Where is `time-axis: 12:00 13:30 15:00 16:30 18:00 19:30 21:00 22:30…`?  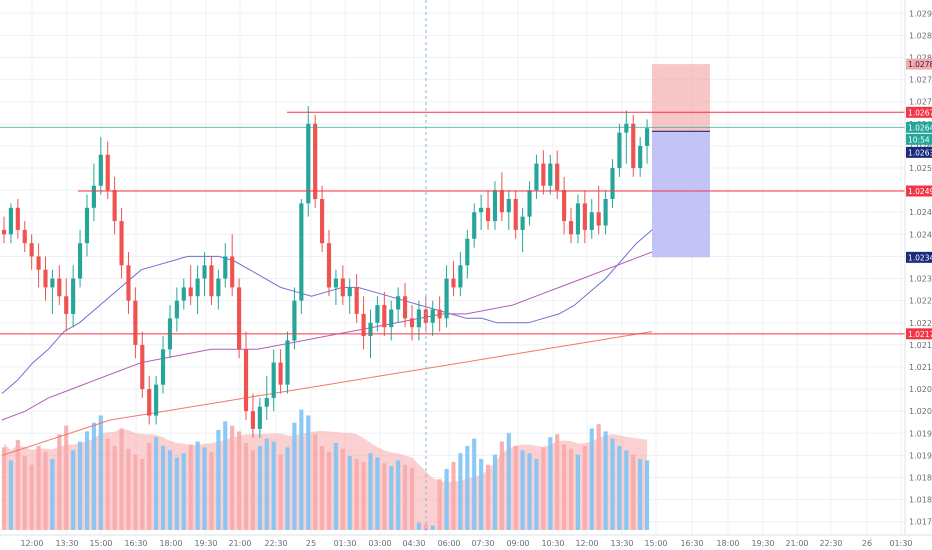 time-axis: 12:00 13:30 15:00 16:30 18:00 19:30 21:00 22:30… is located at coordinates (466, 543).